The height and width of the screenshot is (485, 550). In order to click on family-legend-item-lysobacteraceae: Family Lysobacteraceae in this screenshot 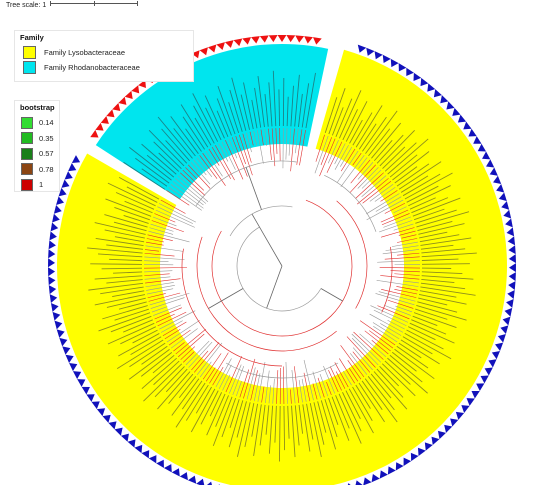, I will do `click(108, 52)`.